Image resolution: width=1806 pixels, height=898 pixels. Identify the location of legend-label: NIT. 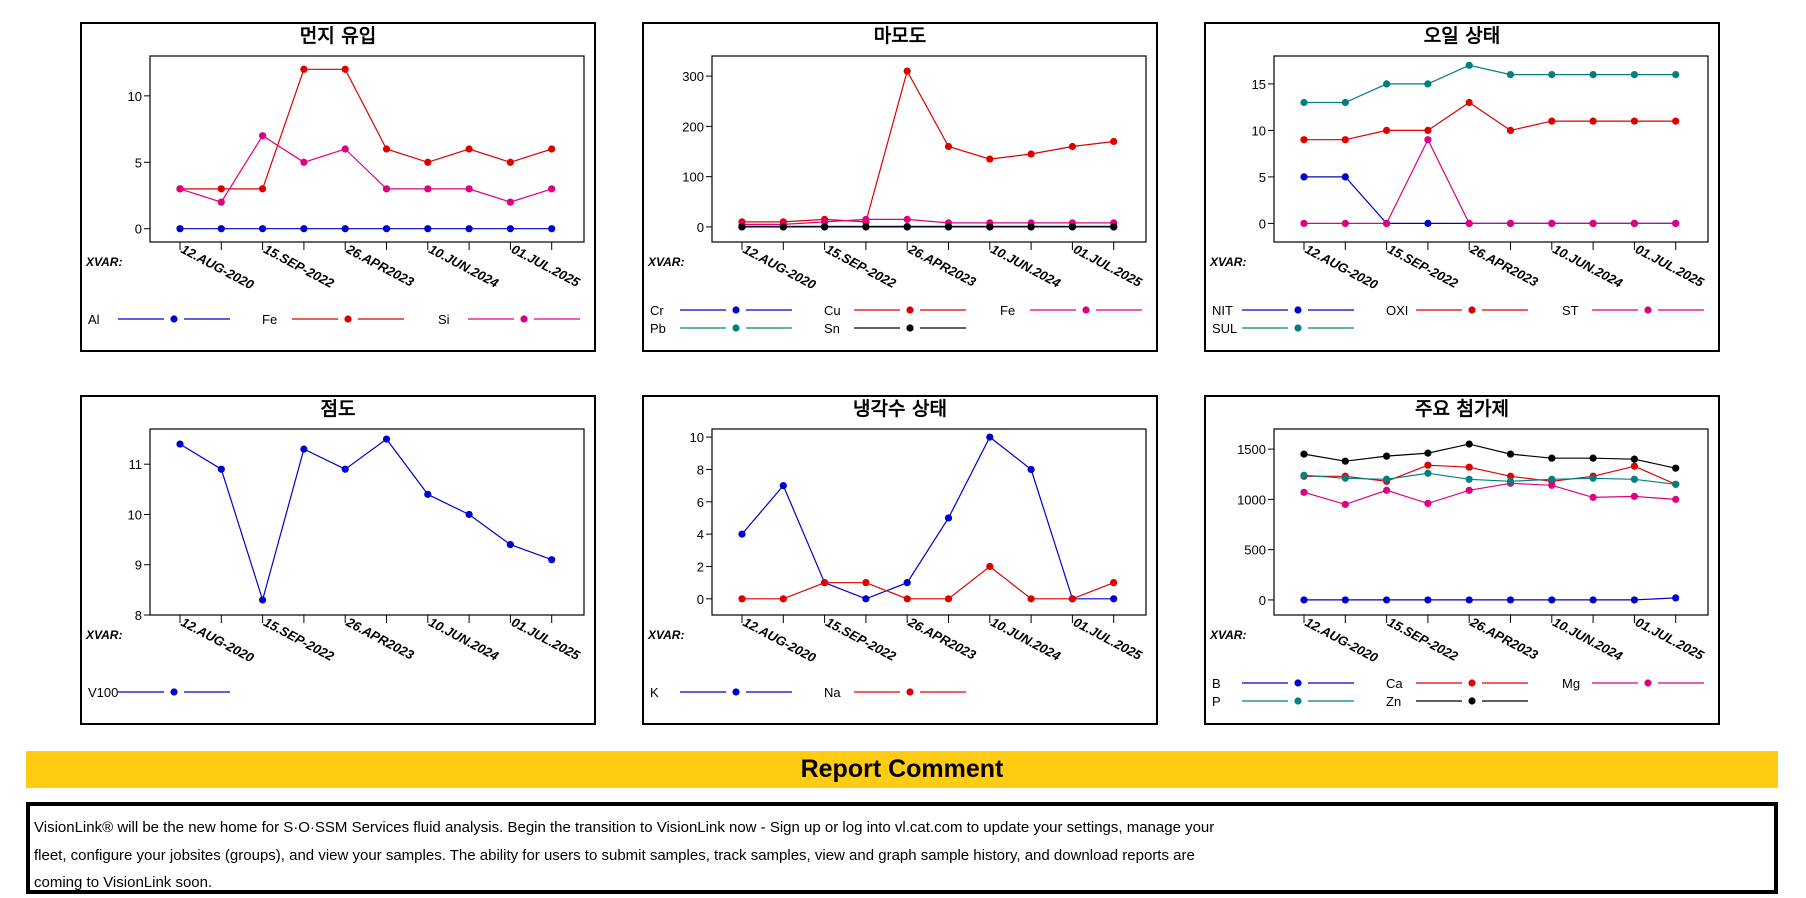
(1222, 310).